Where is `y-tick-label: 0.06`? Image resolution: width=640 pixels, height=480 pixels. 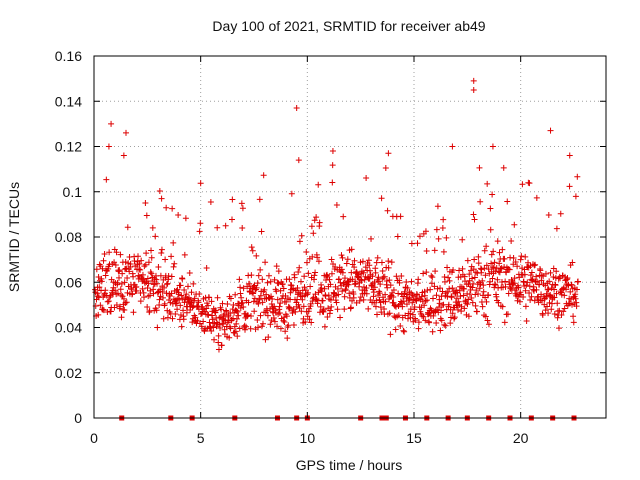
y-tick-label: 0.06 is located at coordinates (68, 282).